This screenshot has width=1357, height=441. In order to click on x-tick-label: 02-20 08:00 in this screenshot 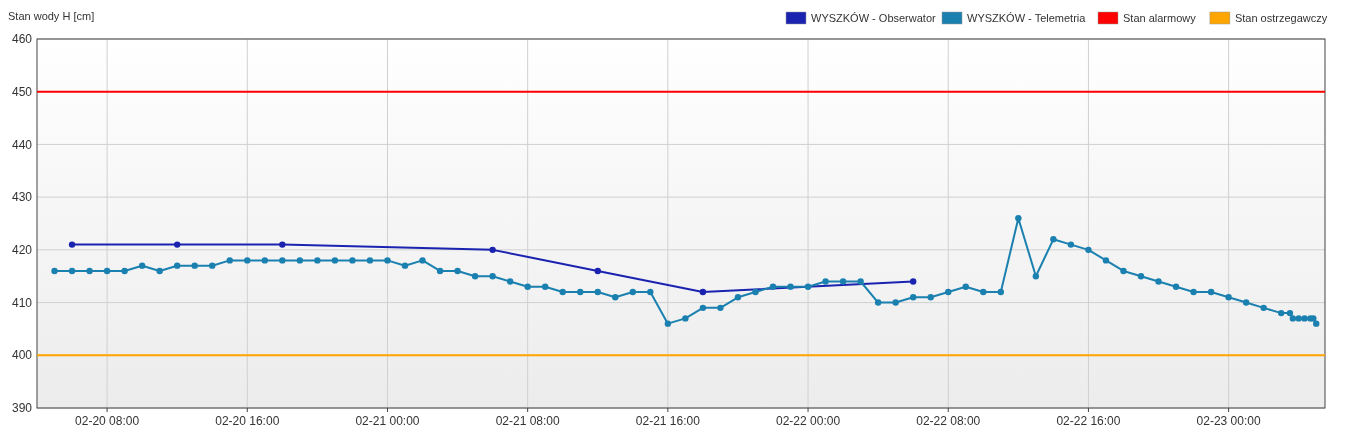, I will do `click(107, 421)`.